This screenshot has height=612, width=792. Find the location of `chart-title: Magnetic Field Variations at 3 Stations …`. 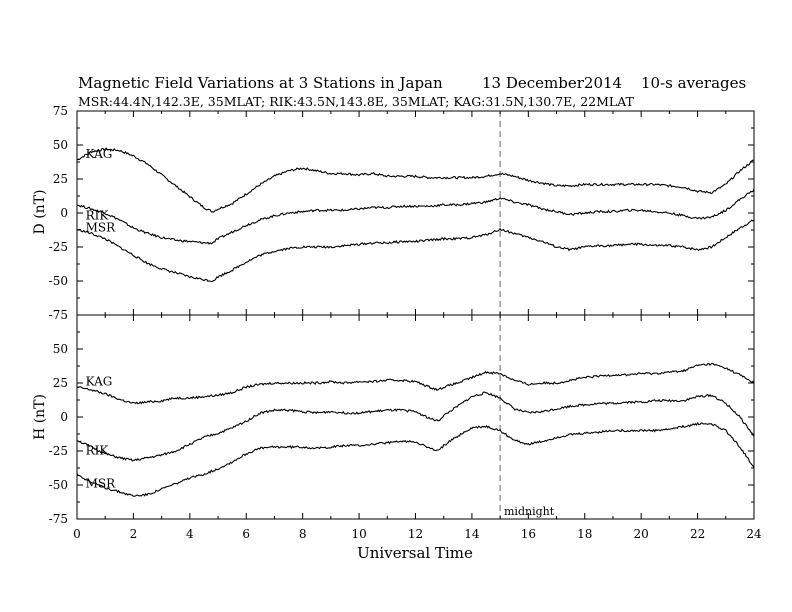

chart-title: Magnetic Field Variations at 3 Stations … is located at coordinates (260, 83).